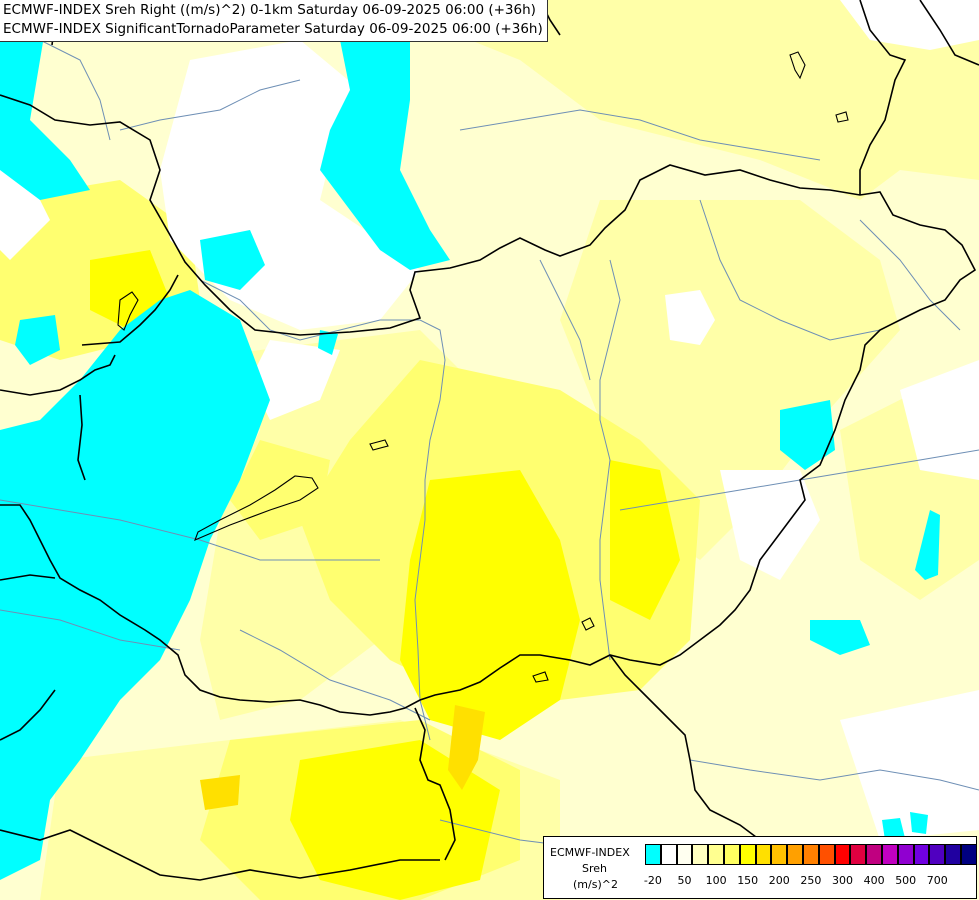 This screenshot has width=979, height=900. What do you see at coordinates (748, 880) in the screenshot?
I see `legend-tick-label: 150` at bounding box center [748, 880].